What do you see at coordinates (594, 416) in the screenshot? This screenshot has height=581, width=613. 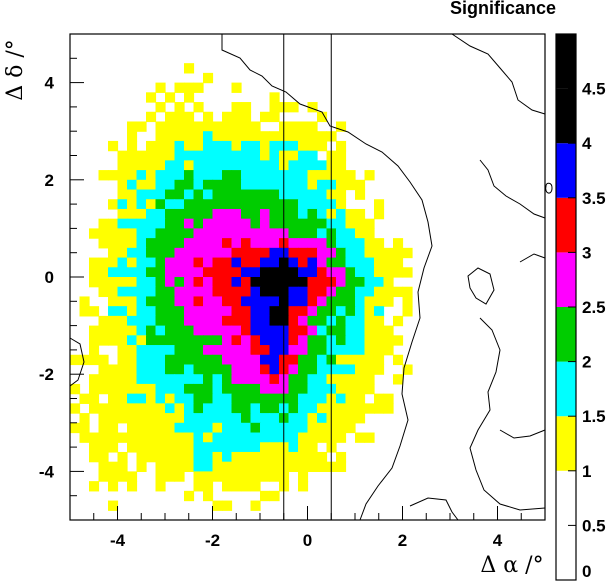 I see `colorbar-tick-label: 1.5` at bounding box center [594, 416].